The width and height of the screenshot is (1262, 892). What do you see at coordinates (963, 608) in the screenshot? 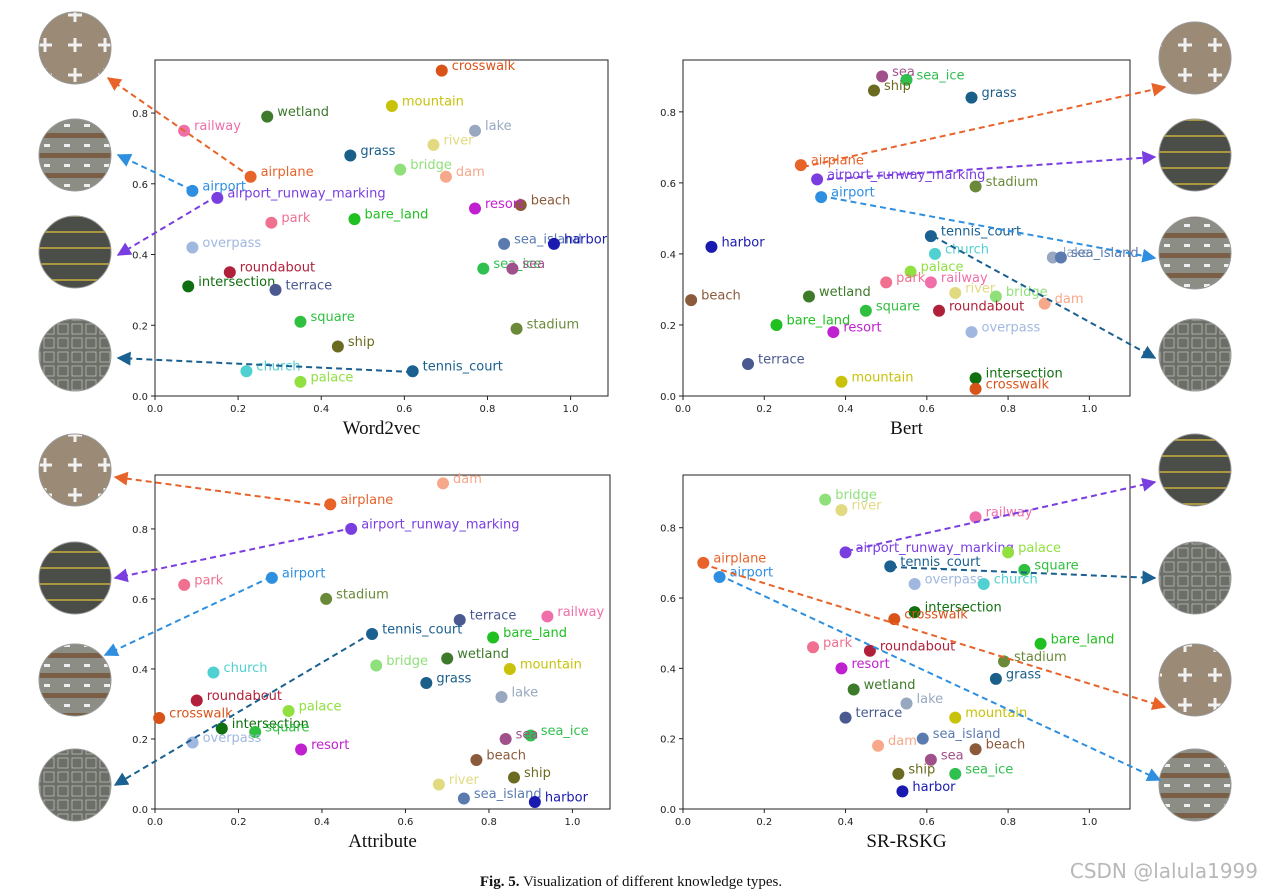
I see `point-label: intersection` at bounding box center [963, 608].